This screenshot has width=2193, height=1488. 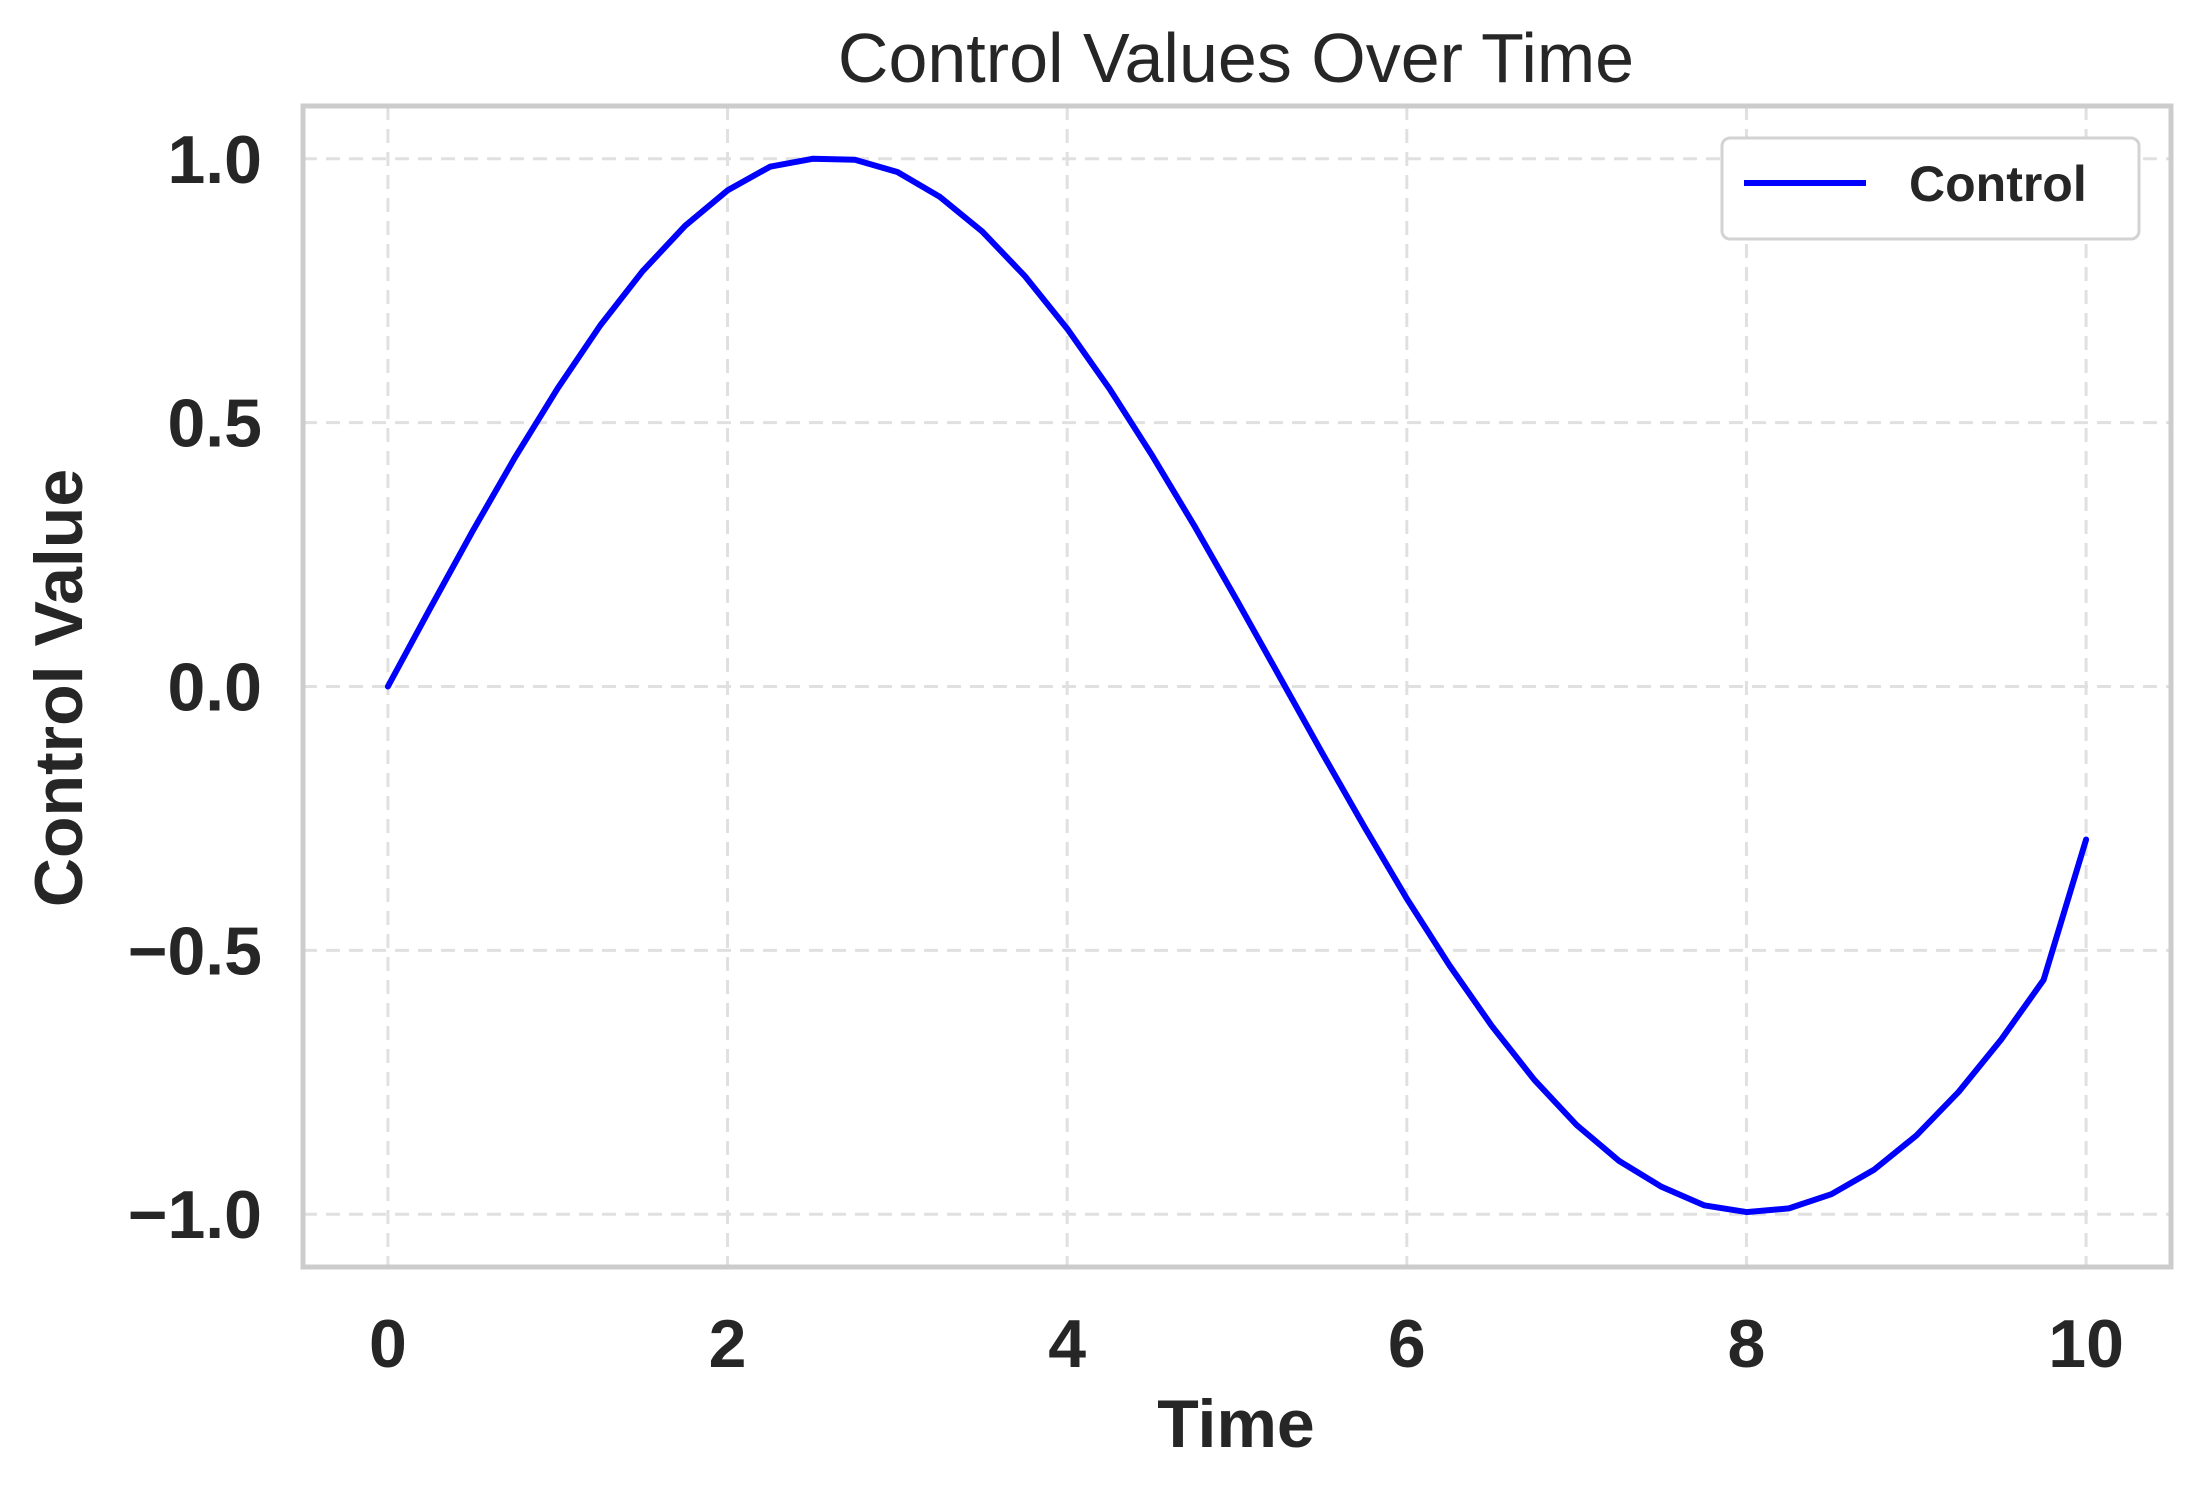 I want to click on x-tick-label: 4, so click(x=1067, y=1344).